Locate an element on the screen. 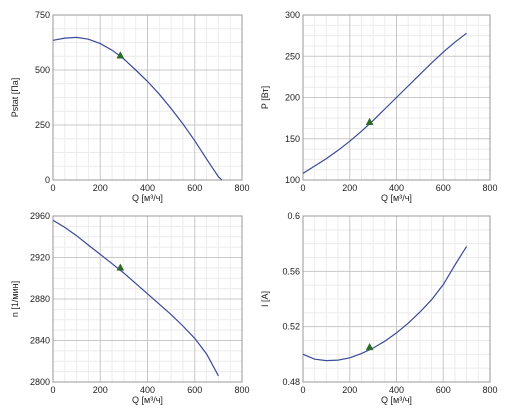 The image size is (508, 413). y-tick-label: 2800 is located at coordinates (40, 382).